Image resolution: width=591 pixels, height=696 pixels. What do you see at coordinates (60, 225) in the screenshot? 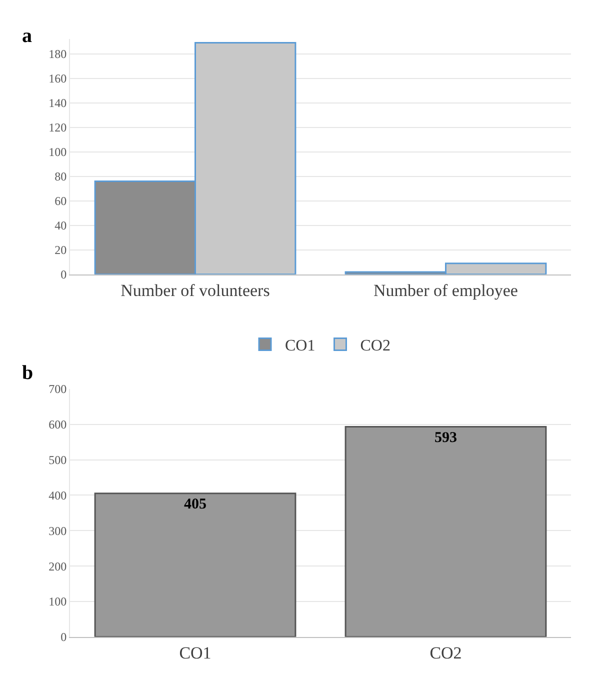
I see `y-tick-label: 40` at bounding box center [60, 225].